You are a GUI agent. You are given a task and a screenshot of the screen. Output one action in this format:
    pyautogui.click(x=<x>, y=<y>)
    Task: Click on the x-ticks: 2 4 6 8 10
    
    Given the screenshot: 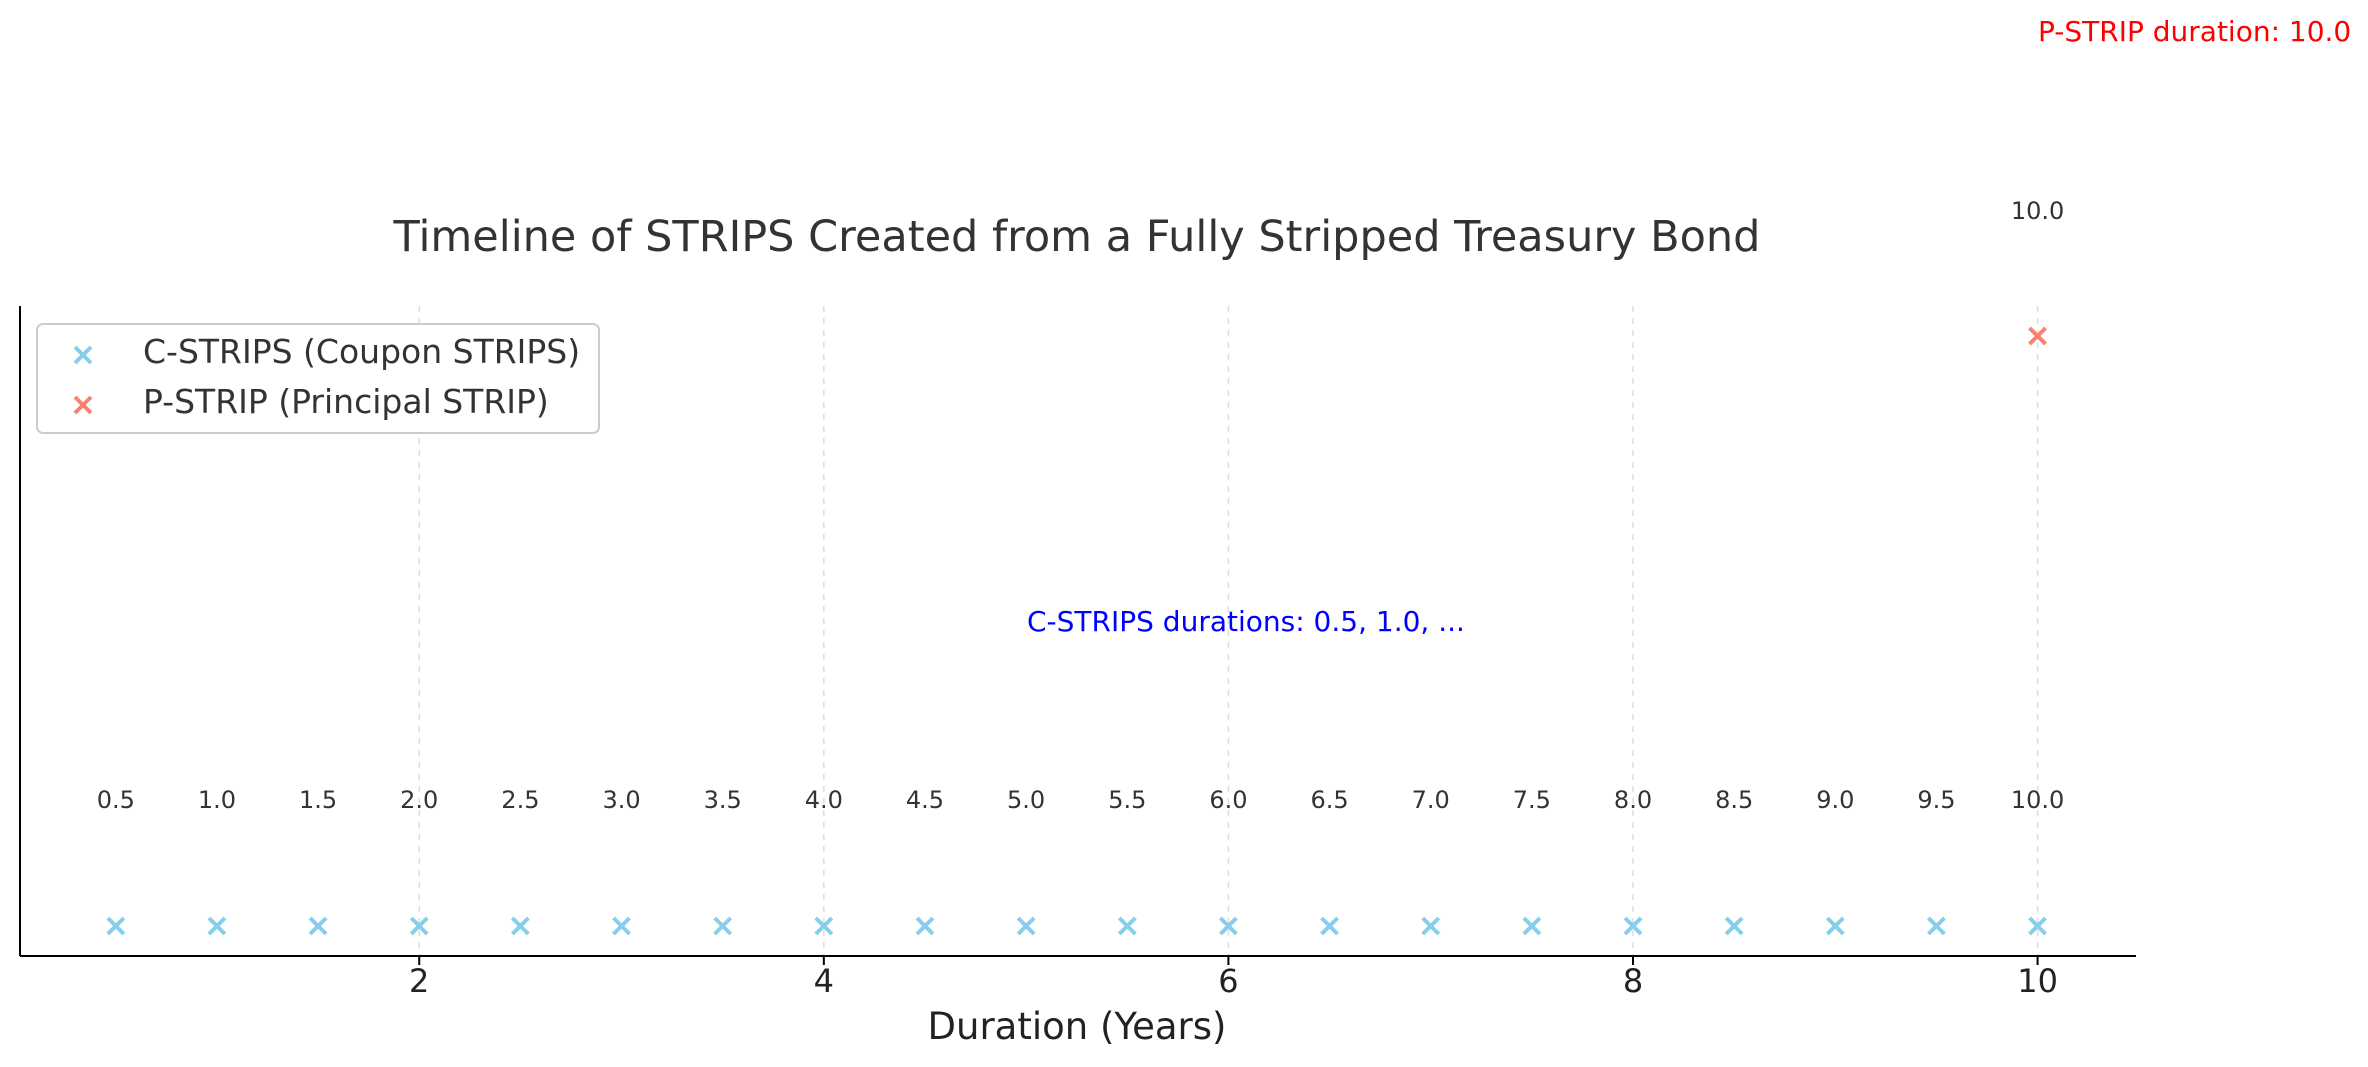 What is the action you would take?
    pyautogui.click(x=1233, y=978)
    